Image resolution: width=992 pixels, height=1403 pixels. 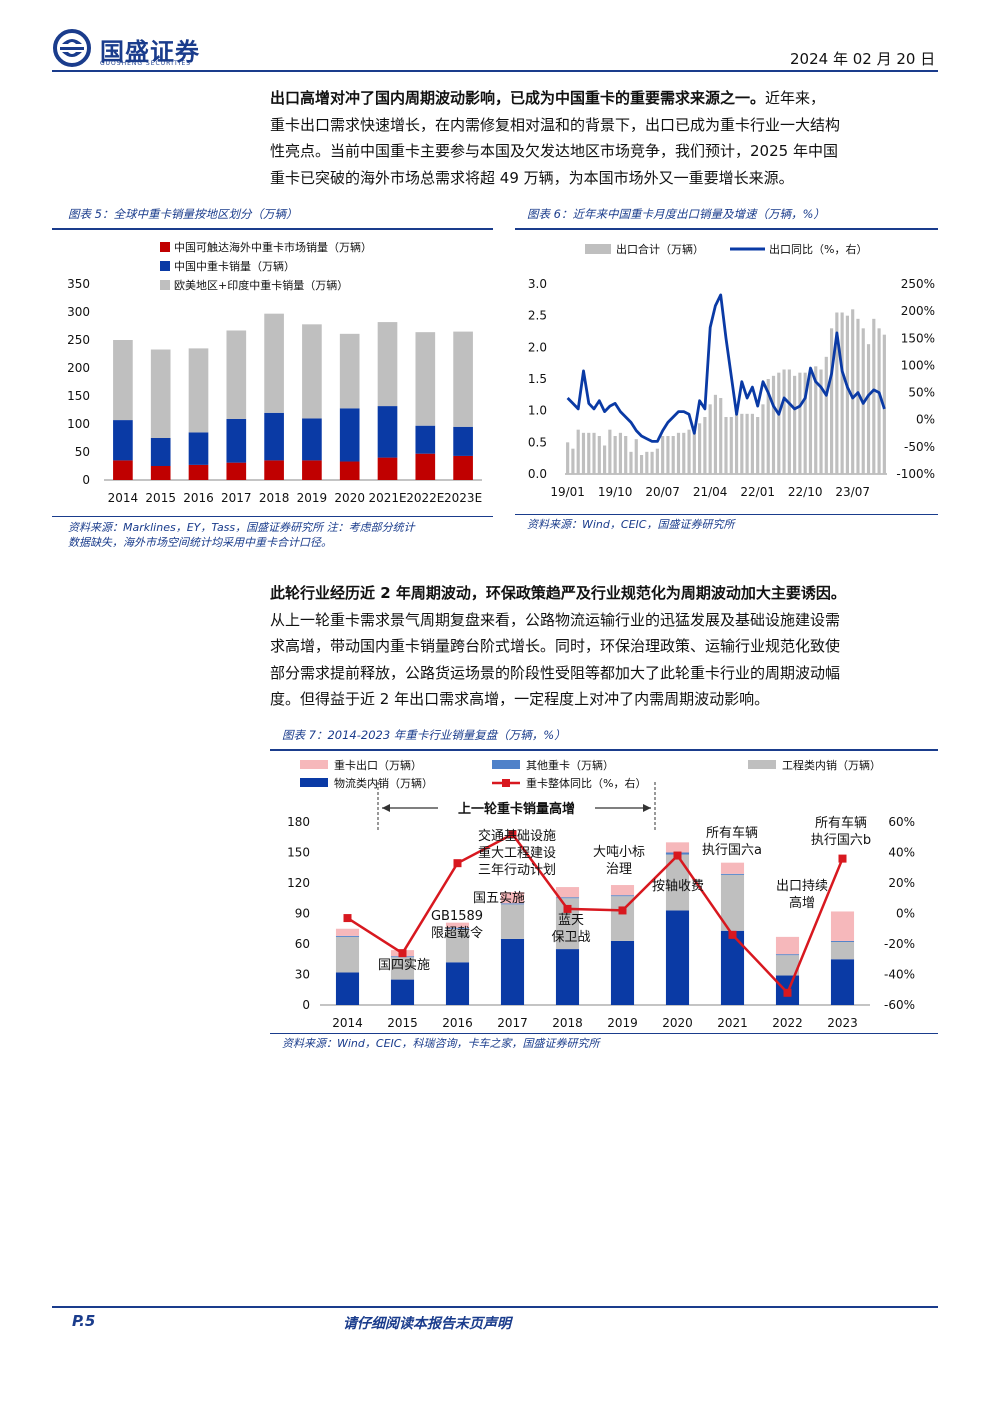 I want to click on legend-label: 重卡整体同比（%，右）, so click(x=586, y=783).